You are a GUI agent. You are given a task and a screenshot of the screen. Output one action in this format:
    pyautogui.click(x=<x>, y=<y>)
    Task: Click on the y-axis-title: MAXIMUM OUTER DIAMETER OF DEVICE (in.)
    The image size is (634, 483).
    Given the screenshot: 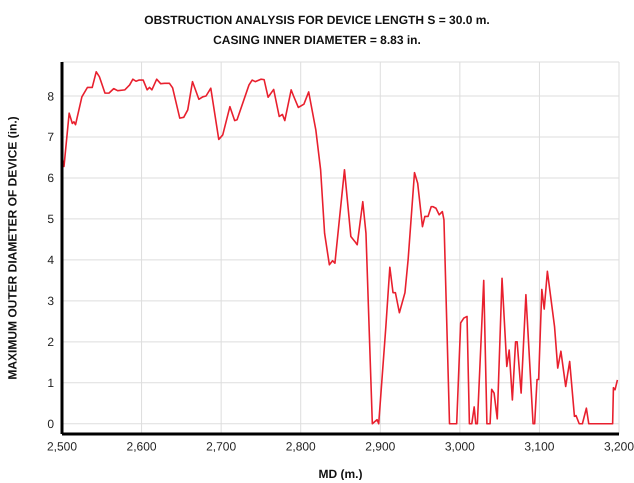 What is the action you would take?
    pyautogui.click(x=12, y=248)
    